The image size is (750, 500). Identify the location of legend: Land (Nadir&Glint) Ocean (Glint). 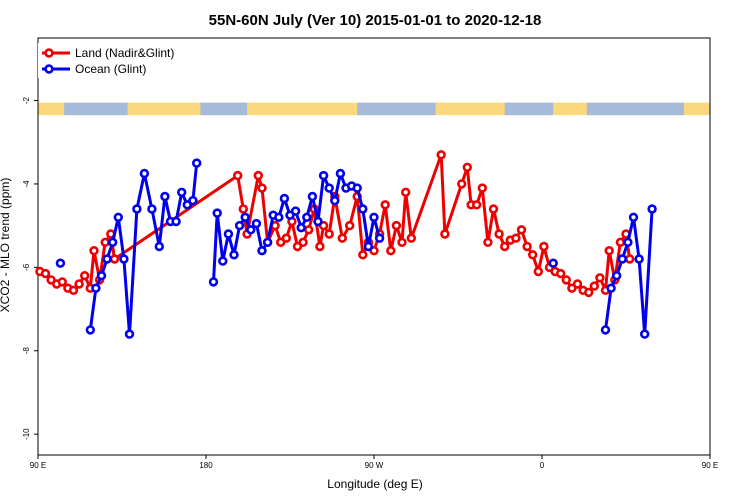
(123, 60).